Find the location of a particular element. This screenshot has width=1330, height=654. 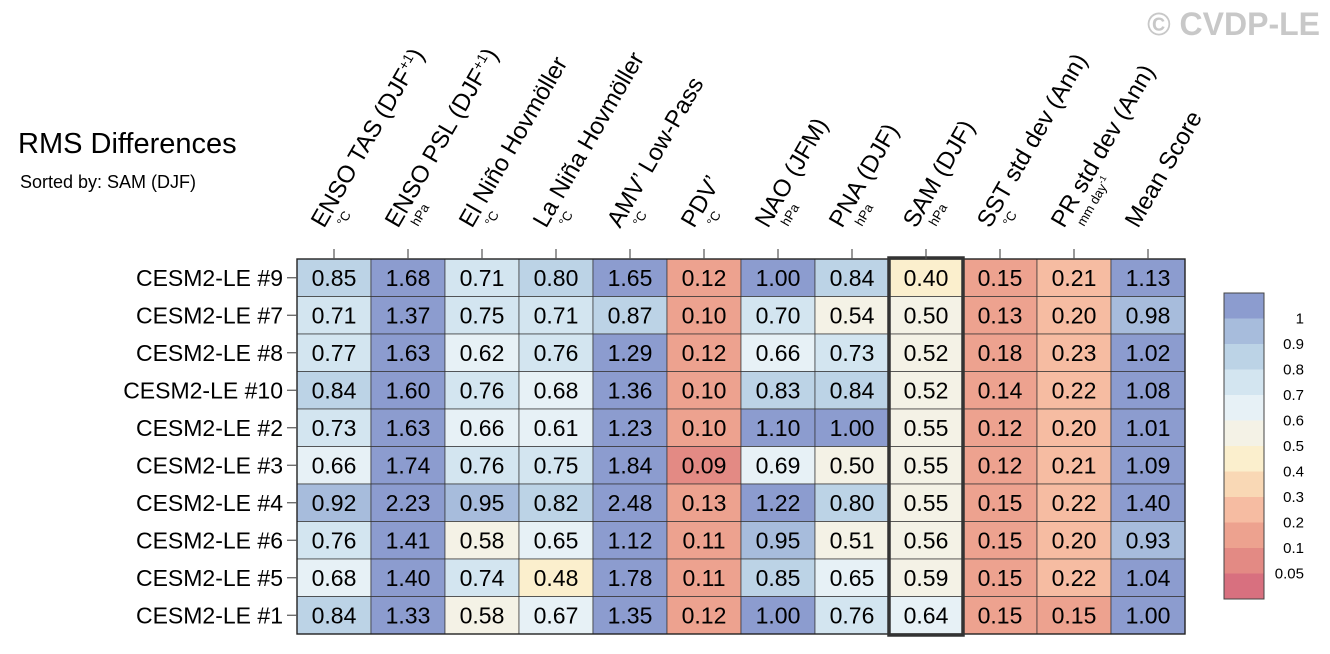

cell-value-label: 0.21 is located at coordinates (1074, 278).